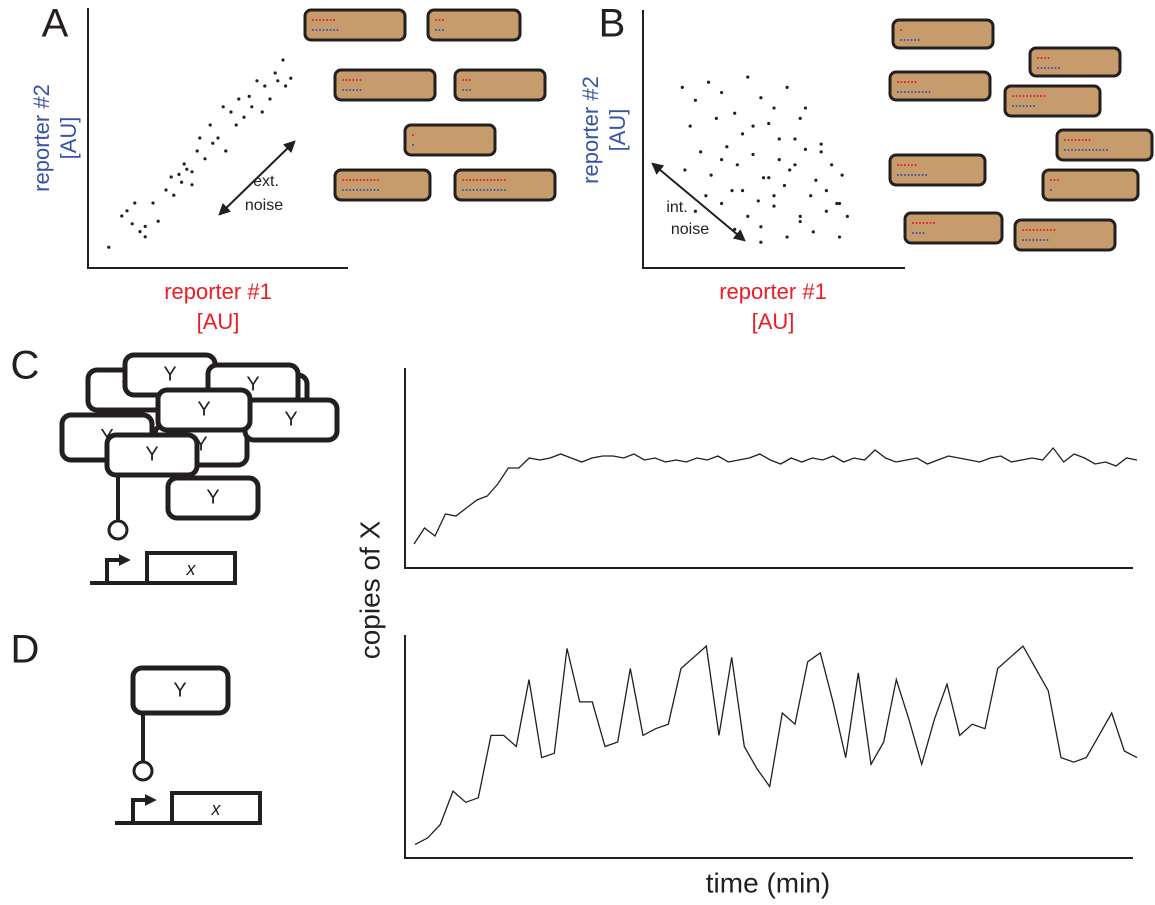 This screenshot has width=1155, height=905. Describe the element at coordinates (266, 181) in the screenshot. I see `annotation: ext.` at that location.